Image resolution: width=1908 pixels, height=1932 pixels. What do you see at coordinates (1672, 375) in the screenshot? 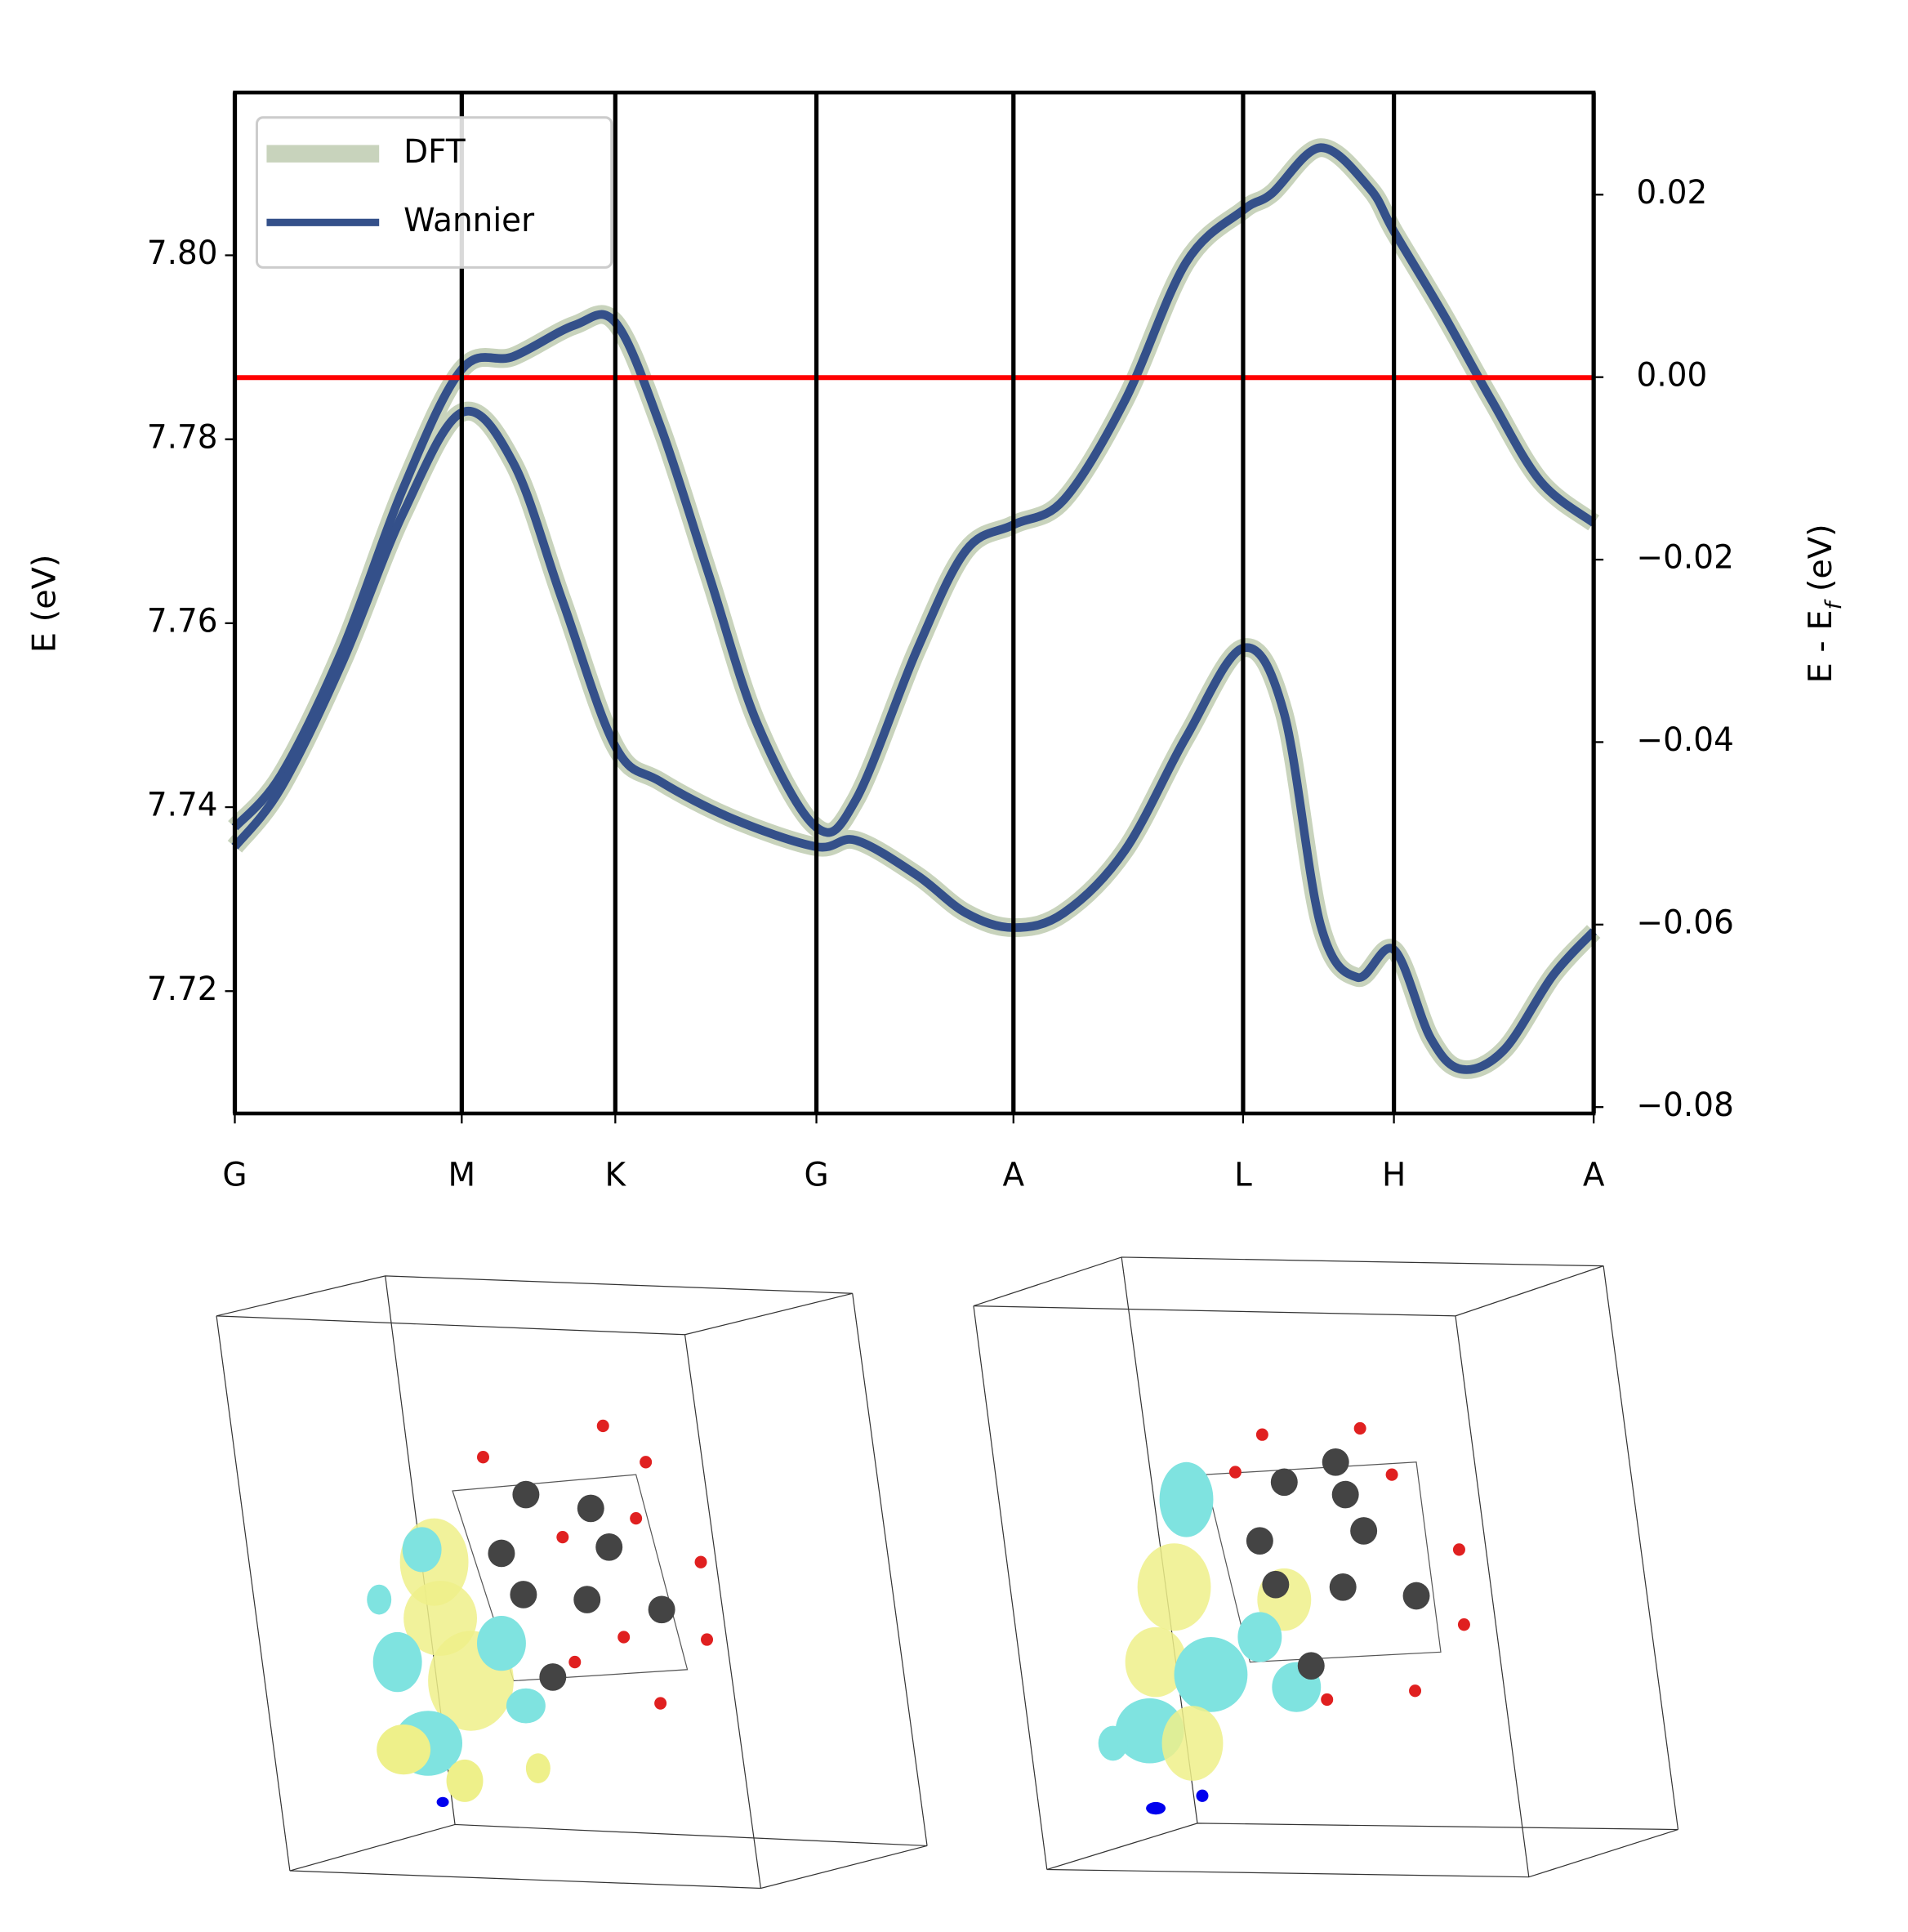
I see `y2-tick-label: 0.00` at bounding box center [1672, 375].